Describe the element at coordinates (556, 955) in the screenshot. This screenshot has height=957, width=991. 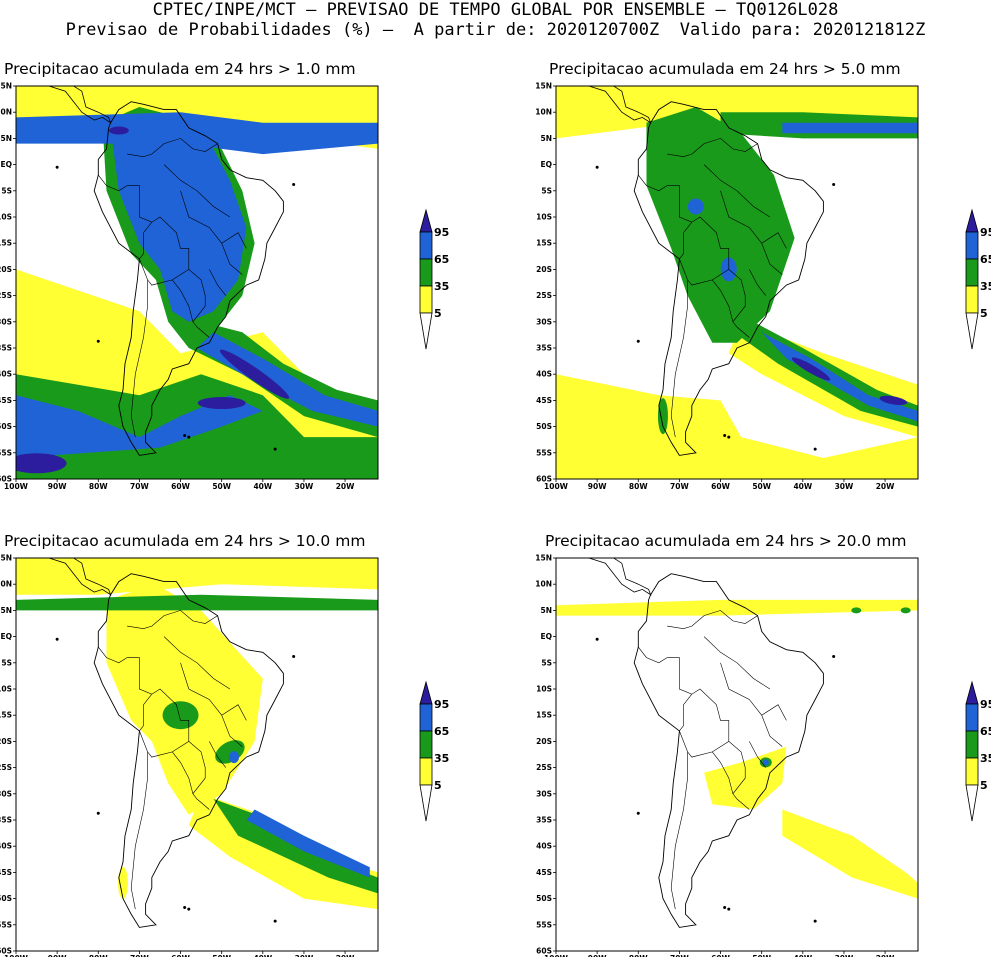
I see `x-tick-label: 100W` at that location.